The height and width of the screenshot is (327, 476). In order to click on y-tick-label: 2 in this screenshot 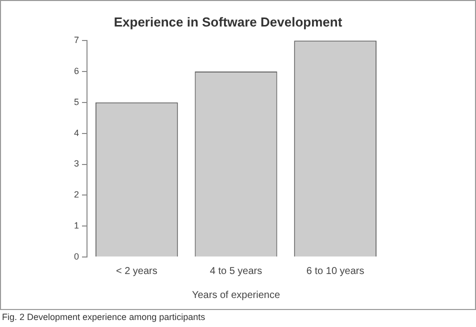, I will do `click(77, 195)`.